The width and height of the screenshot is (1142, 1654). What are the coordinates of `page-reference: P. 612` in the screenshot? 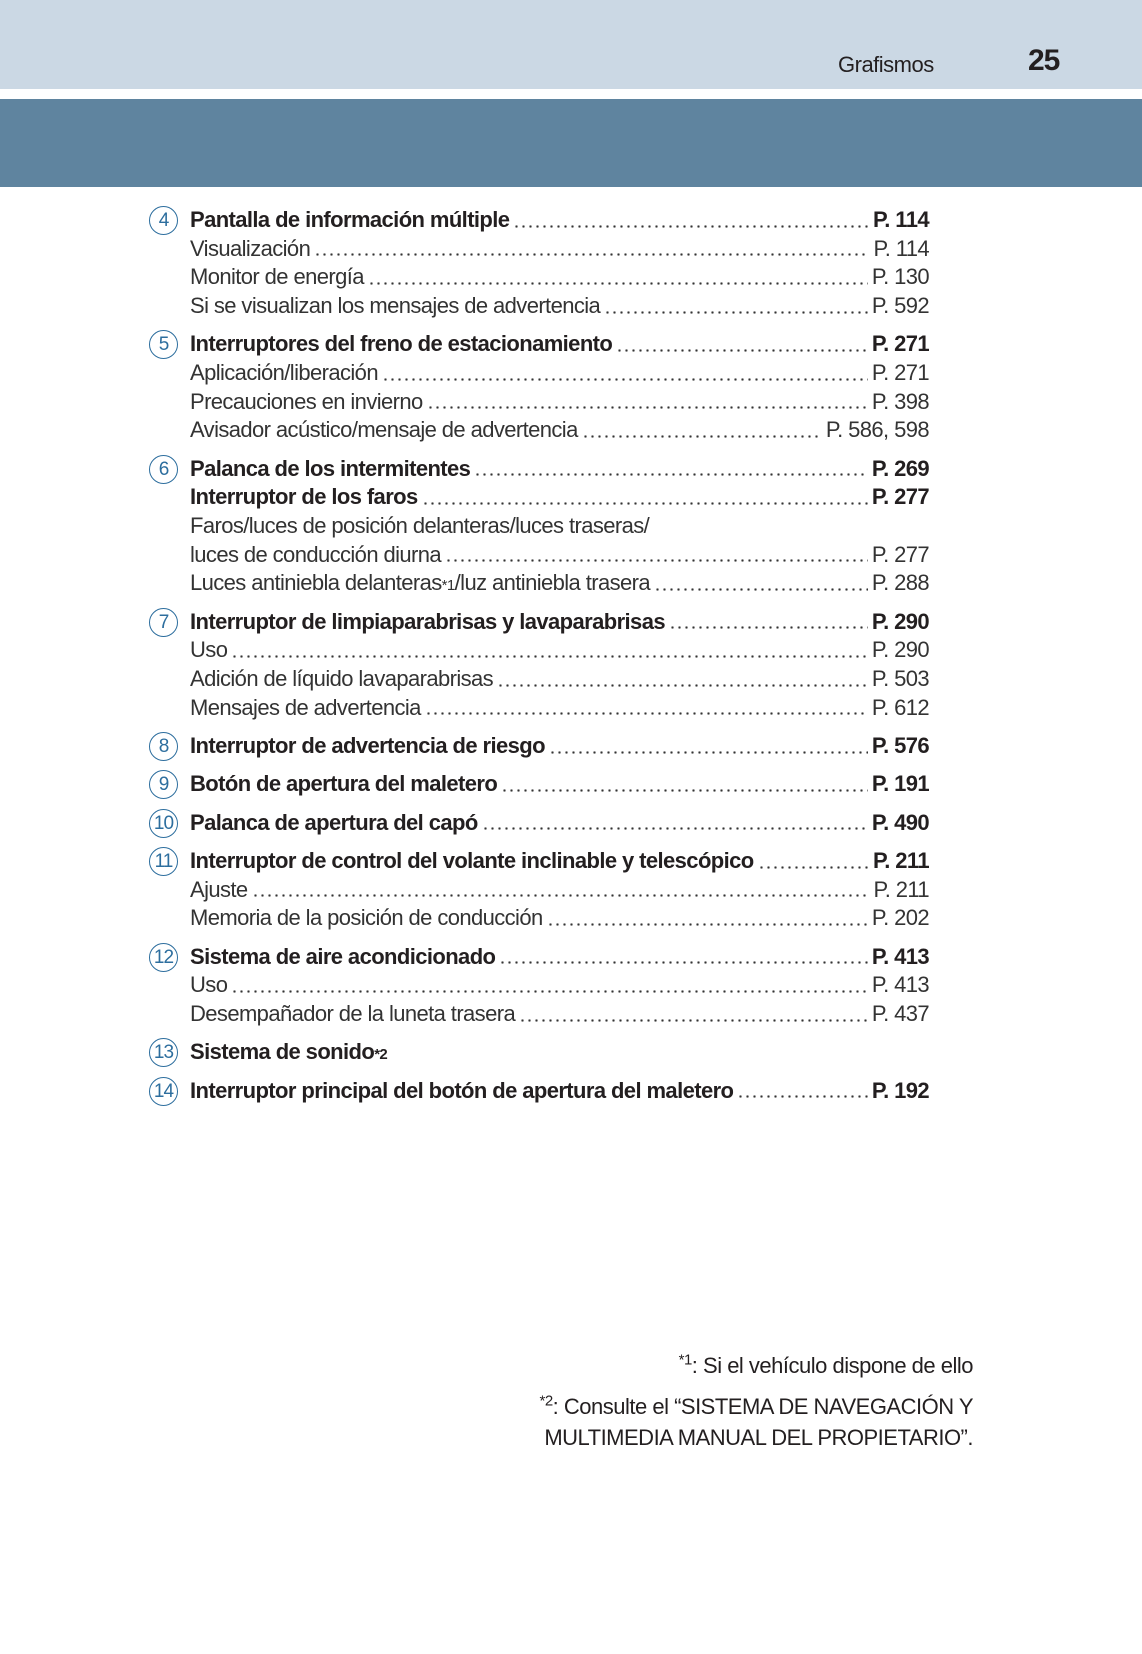 It's located at (900, 707).